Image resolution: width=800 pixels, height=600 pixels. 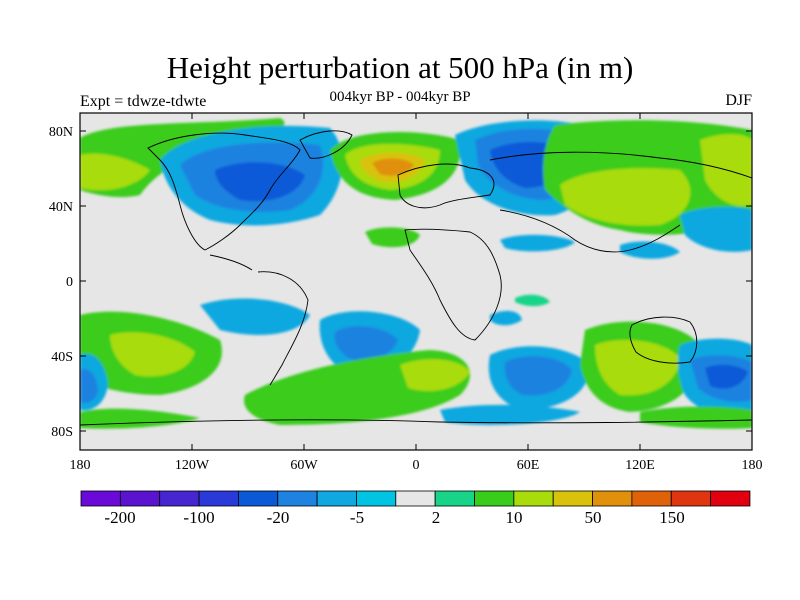 I want to click on y-axis-labels: 80N 40N 0 40S 80S, so click(x=61, y=282).